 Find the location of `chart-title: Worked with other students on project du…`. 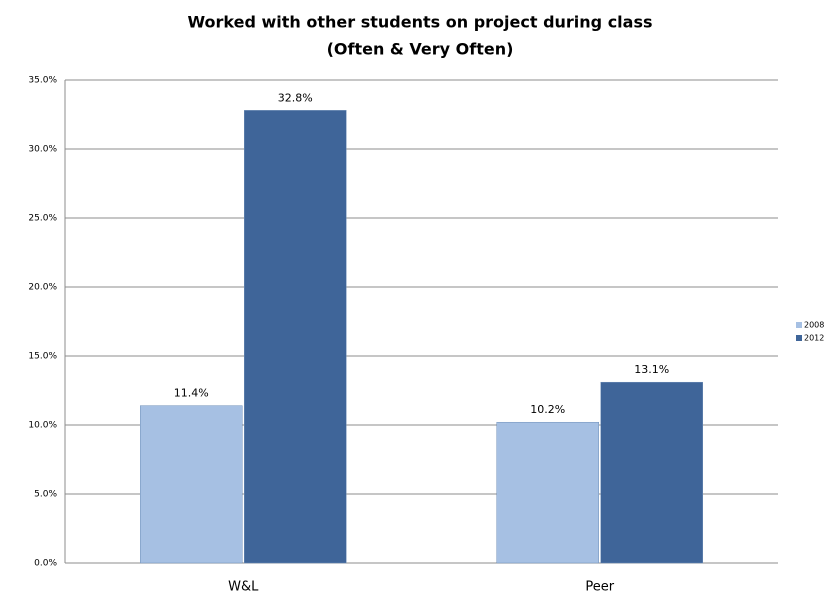

chart-title: Worked with other students on project du… is located at coordinates (419, 22).